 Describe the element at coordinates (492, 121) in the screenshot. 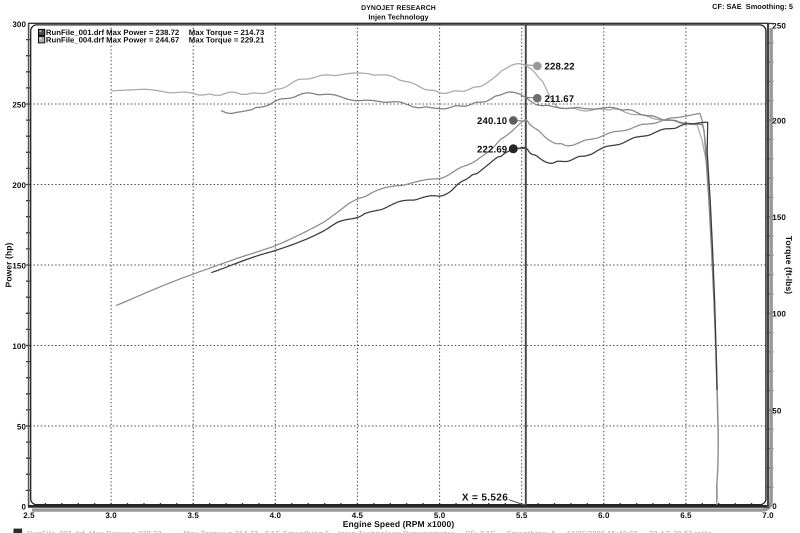

I see `svg-text: 240.10` at that location.